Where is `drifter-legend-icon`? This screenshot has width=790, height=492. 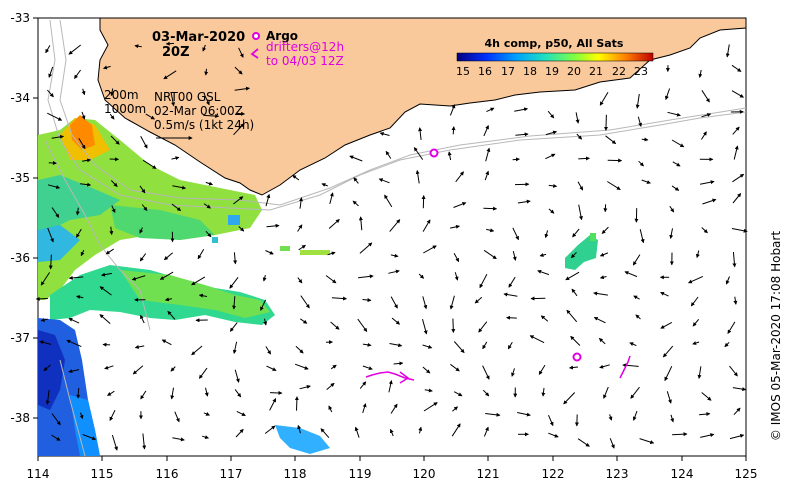 drifter-legend-icon is located at coordinates (254, 53).